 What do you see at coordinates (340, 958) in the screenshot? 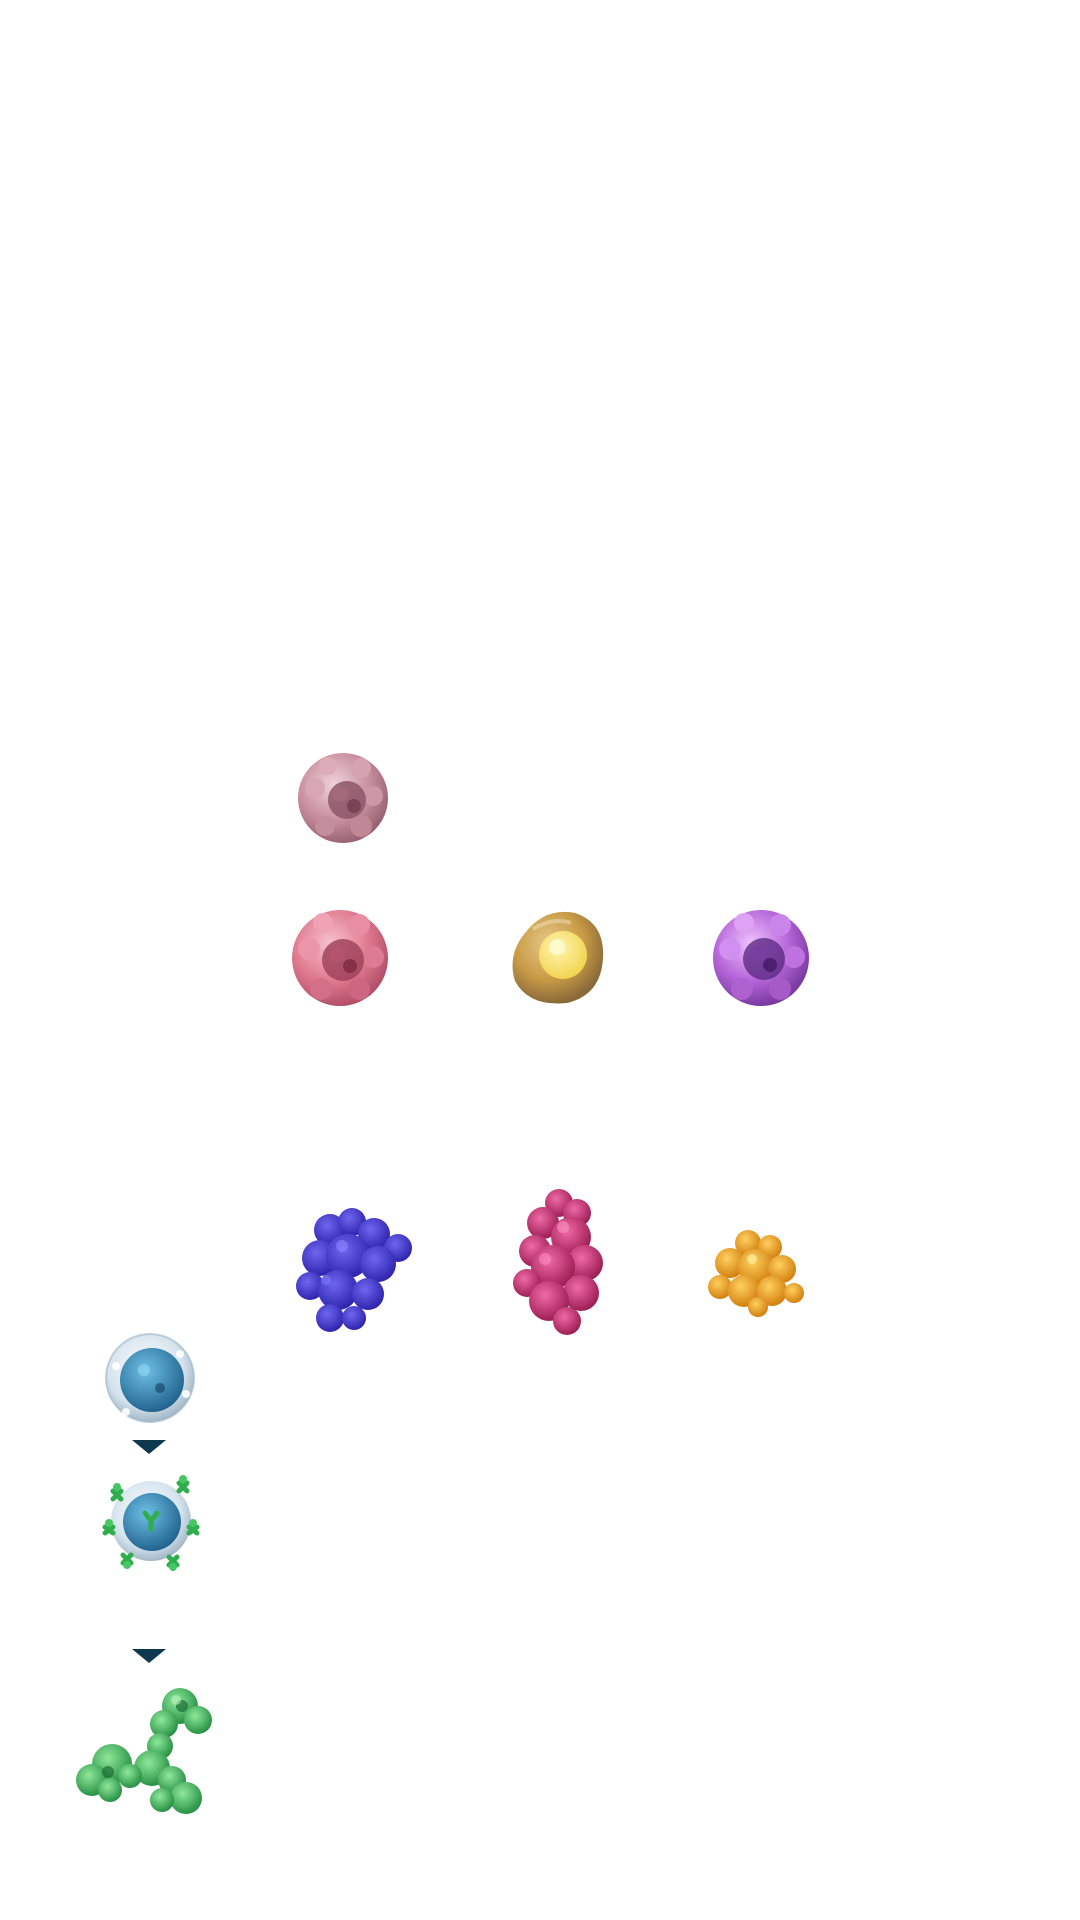
I see `pink-immune-cell-icon` at bounding box center [340, 958].